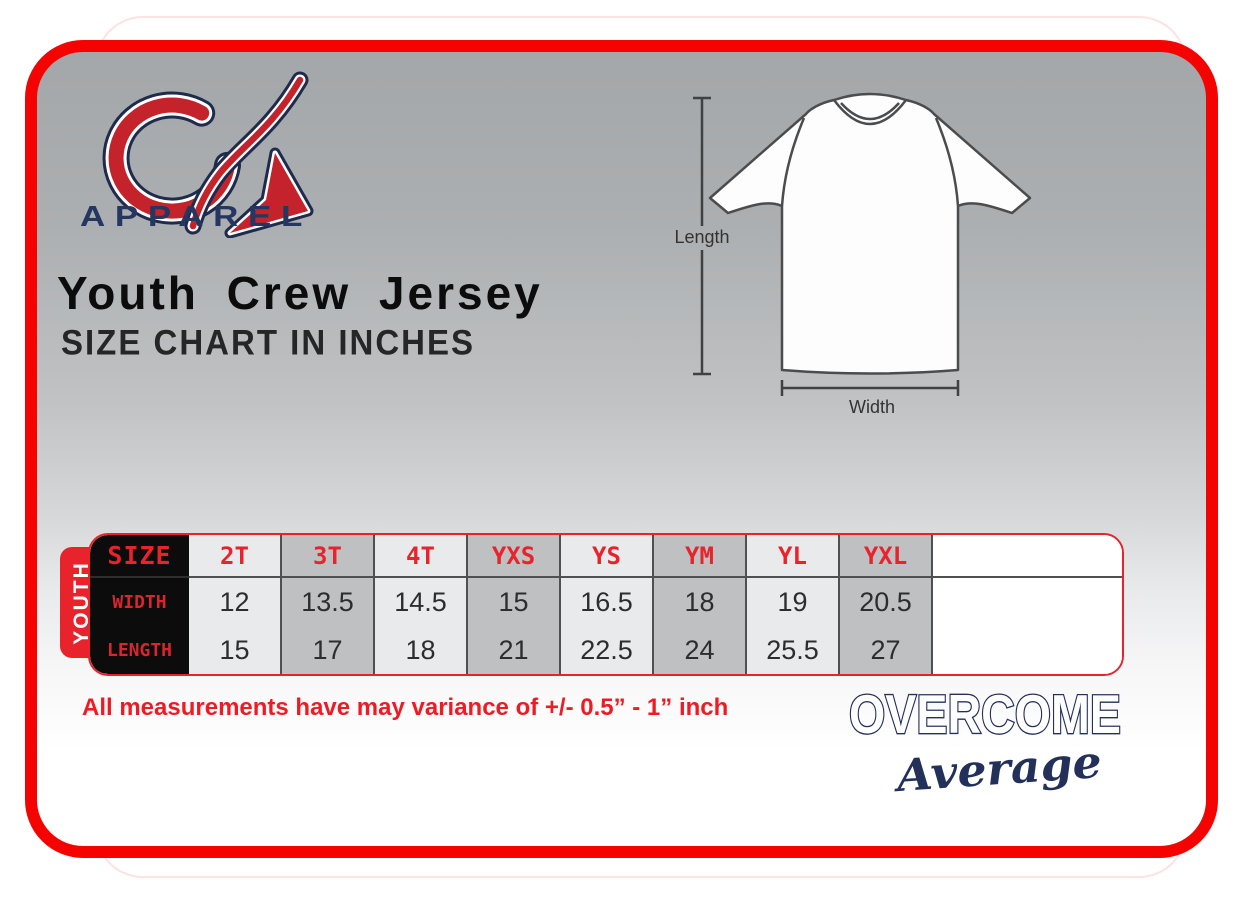 This screenshot has height=904, width=1237. I want to click on table-label-column: SIZE WIDTH LENGTH, so click(139, 604).